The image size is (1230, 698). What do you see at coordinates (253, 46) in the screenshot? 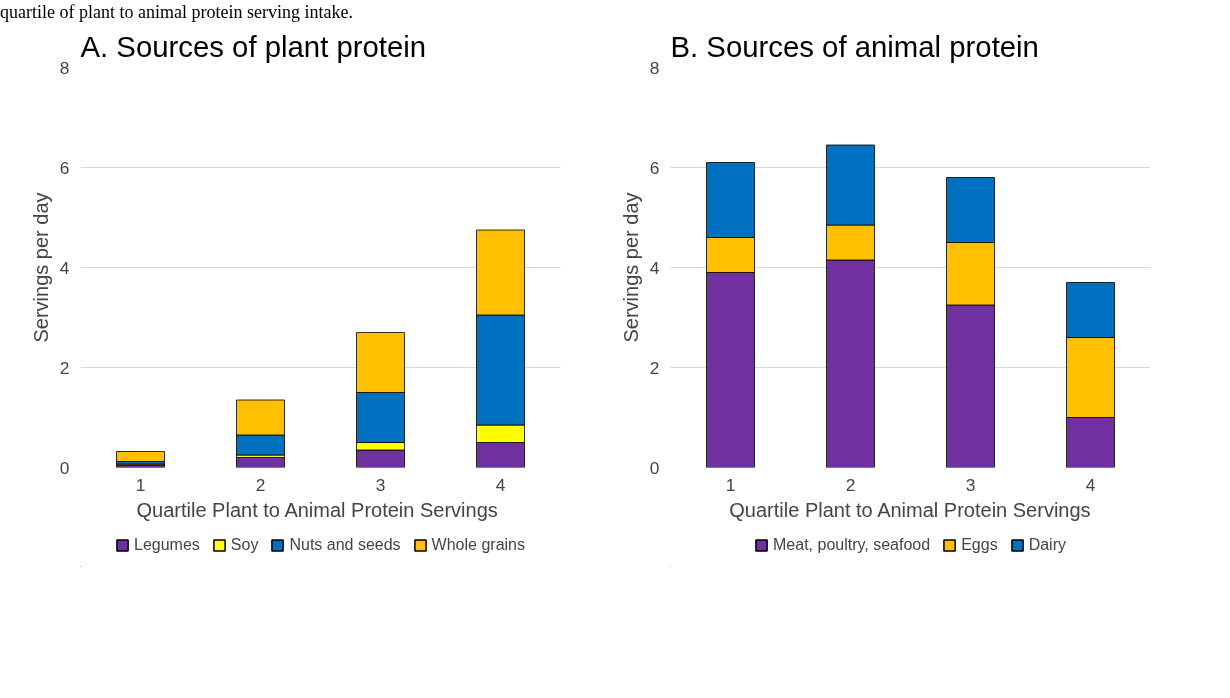
I see `chart-title: A. Sources of plant protein` at bounding box center [253, 46].